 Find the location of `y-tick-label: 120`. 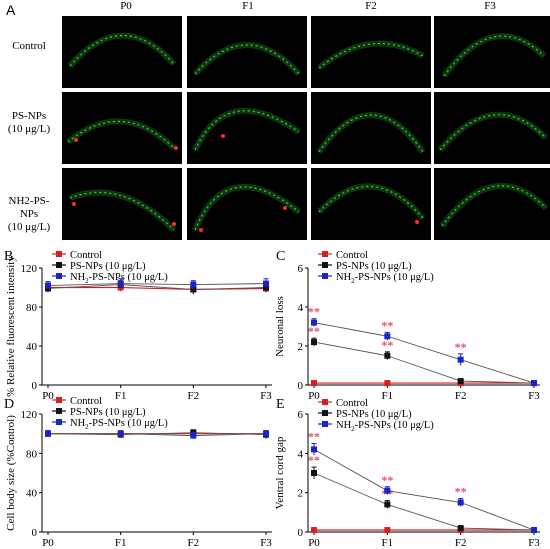

y-tick-label: 120 is located at coordinates (29, 415).